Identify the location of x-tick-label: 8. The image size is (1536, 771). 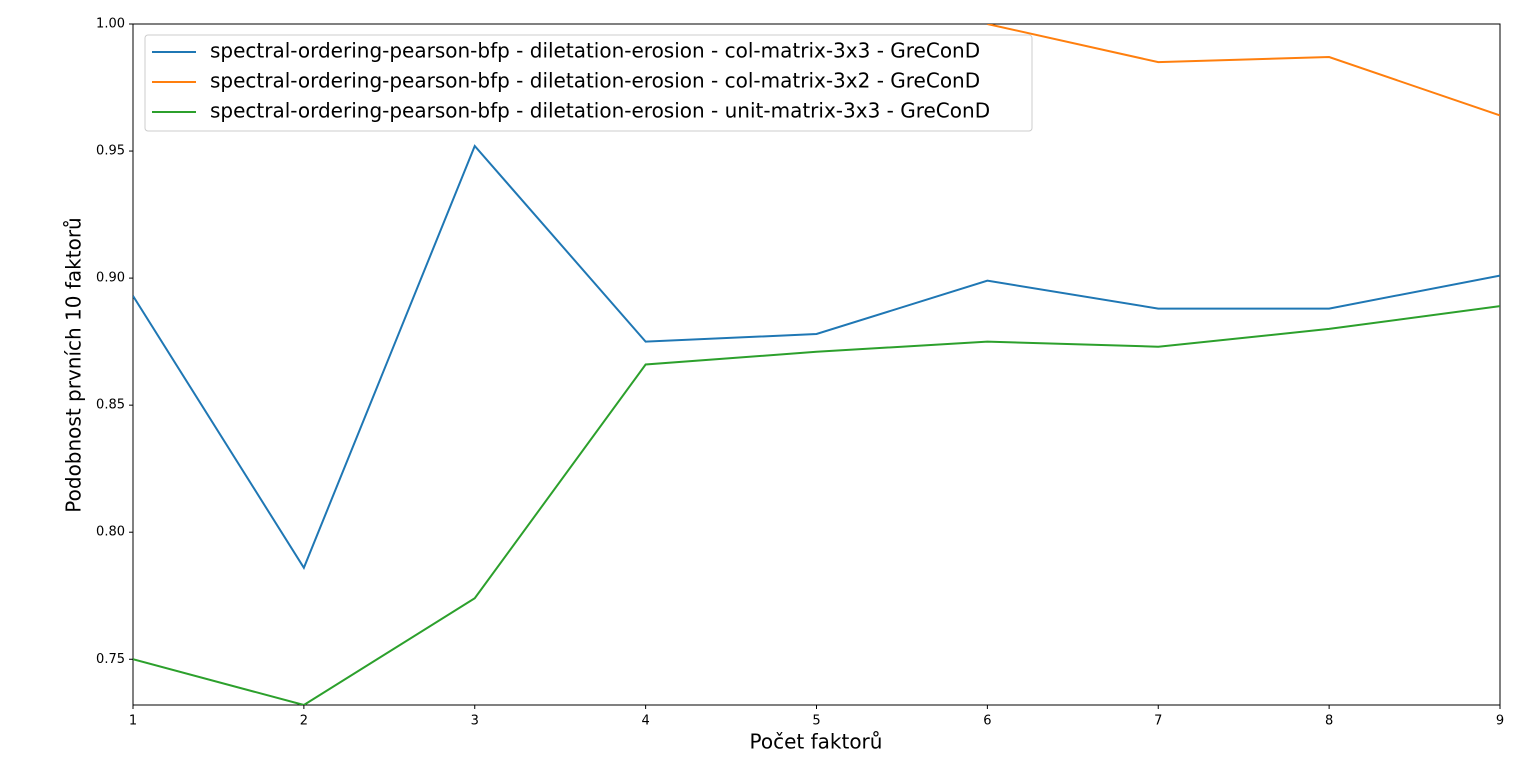
(1329, 721).